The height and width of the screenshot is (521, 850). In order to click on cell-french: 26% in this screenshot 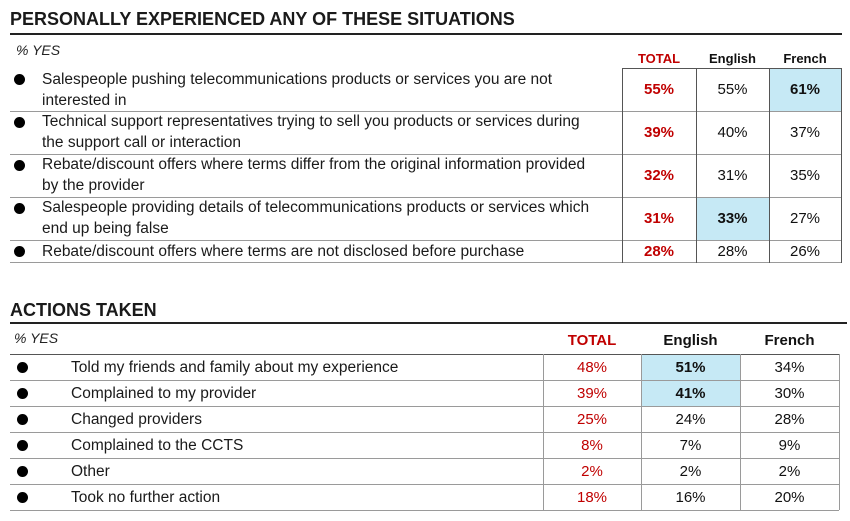, I will do `click(805, 251)`.